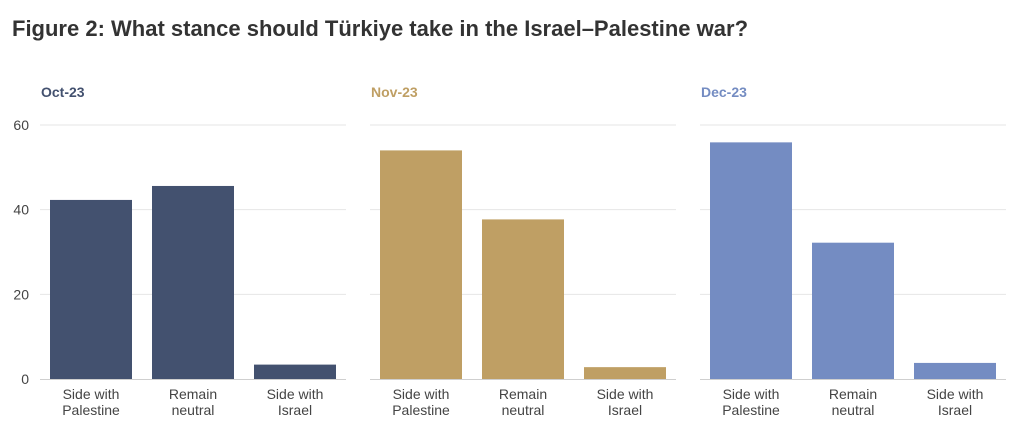 The image size is (1020, 431). What do you see at coordinates (21, 294) in the screenshot?
I see `y-tick-label: 20` at bounding box center [21, 294].